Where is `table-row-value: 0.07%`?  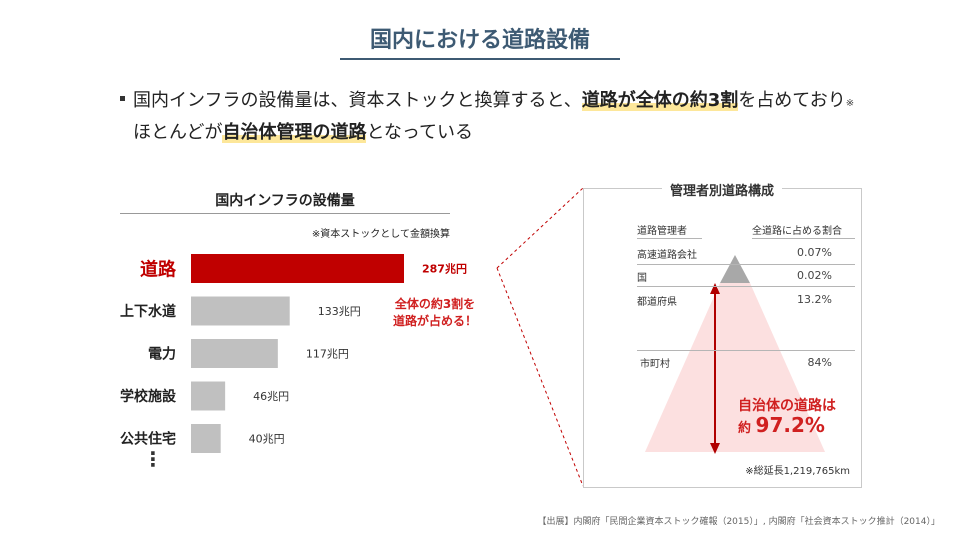 table-row-value: 0.07% is located at coordinates (814, 252).